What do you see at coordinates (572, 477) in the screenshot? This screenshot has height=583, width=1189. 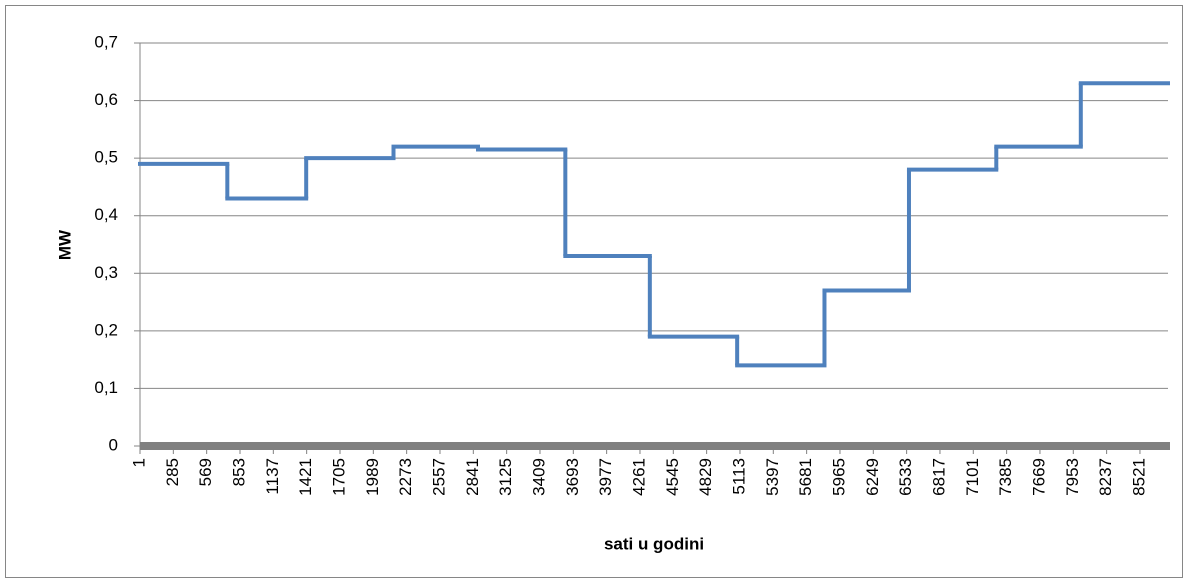 I see `x-tick-label: 3693` at bounding box center [572, 477].